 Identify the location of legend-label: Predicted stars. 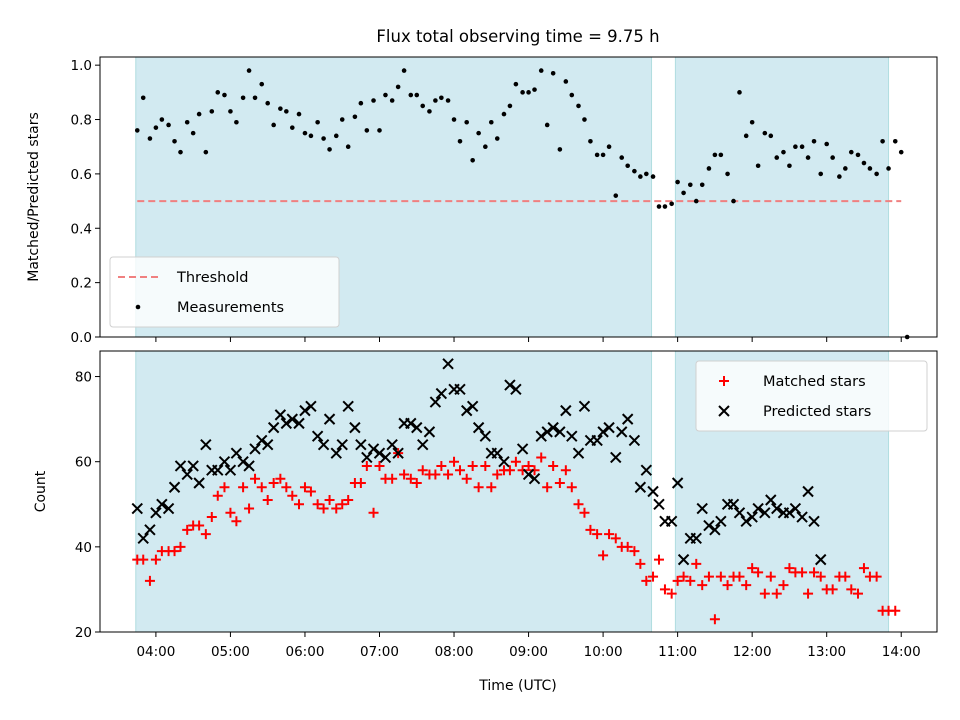
(817, 412).